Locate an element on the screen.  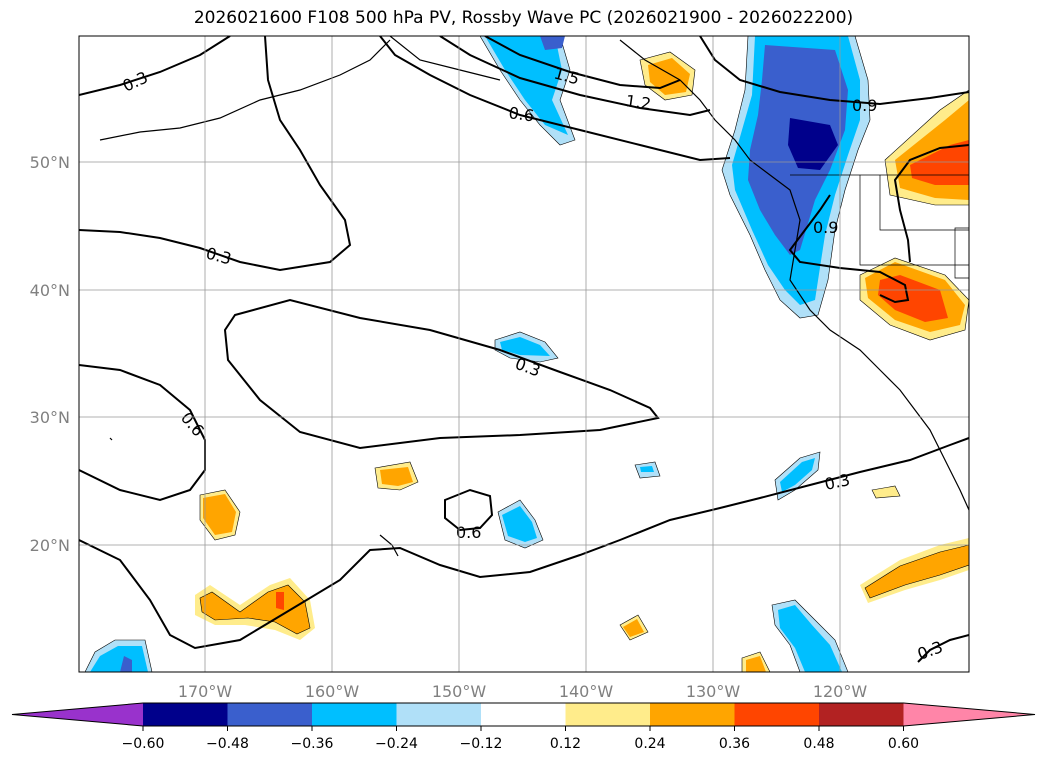
lat-label: 30°N is located at coordinates (50, 417).